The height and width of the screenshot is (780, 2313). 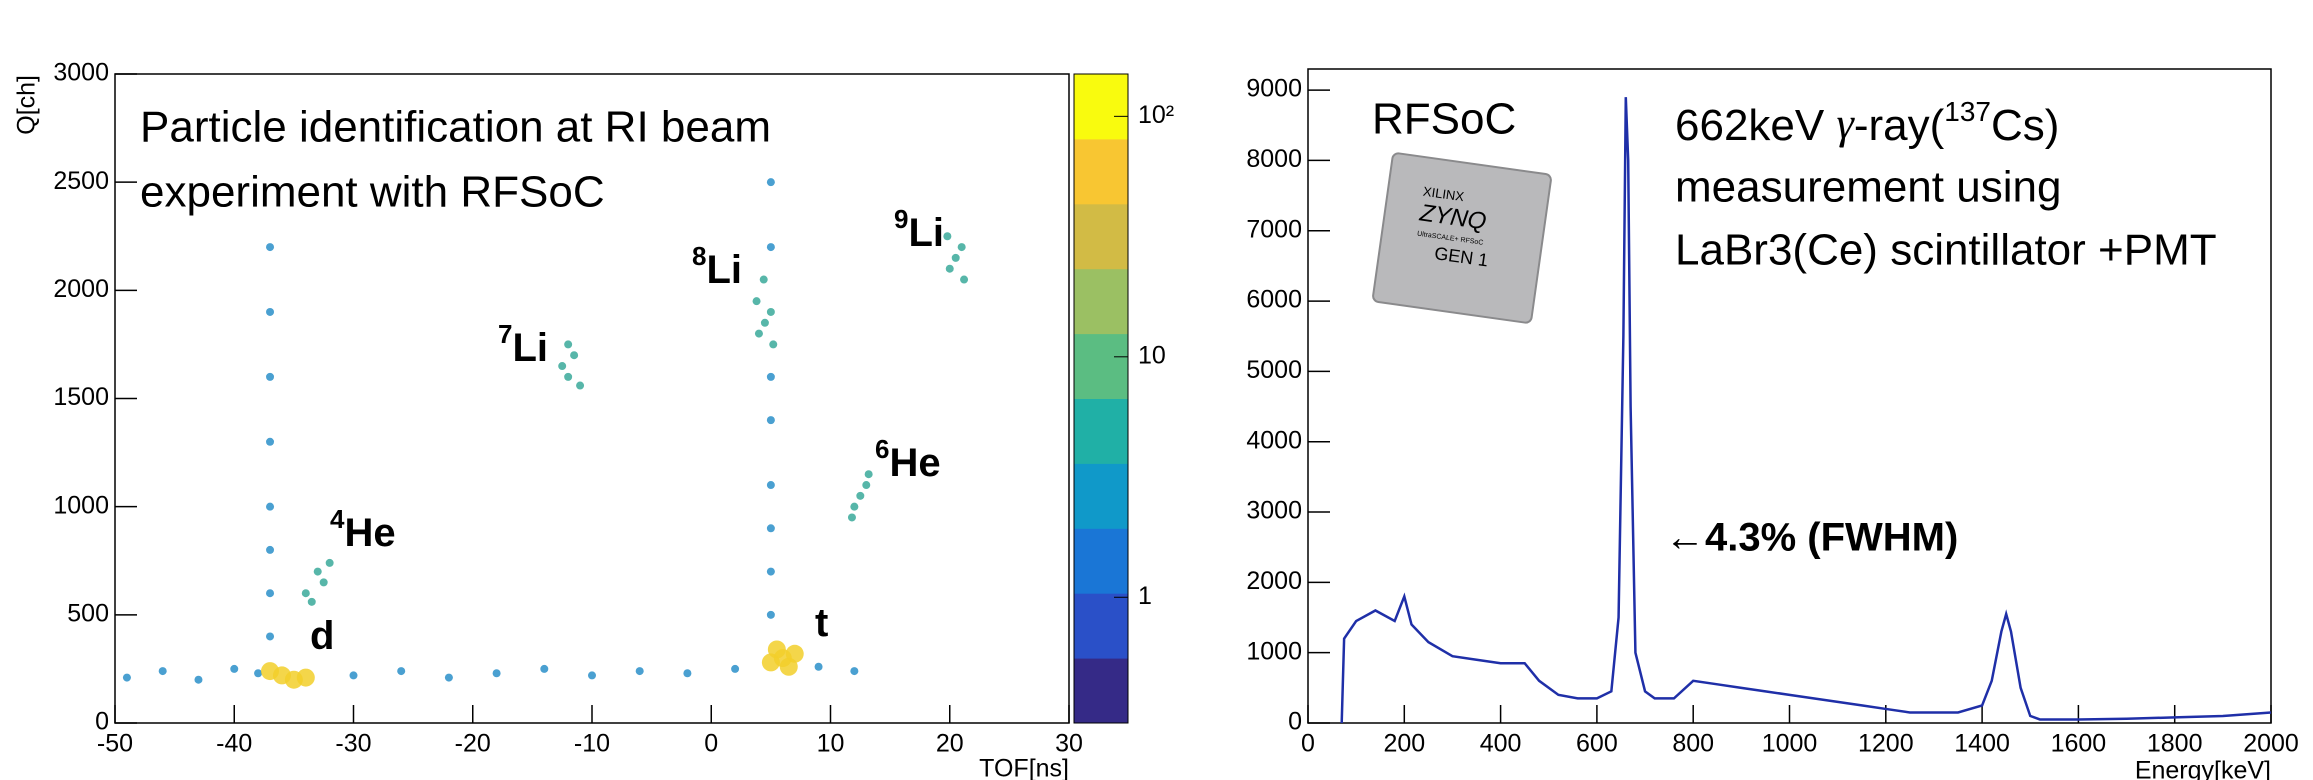 What do you see at coordinates (1444, 119) in the screenshot?
I see `label: RFSoC` at bounding box center [1444, 119].